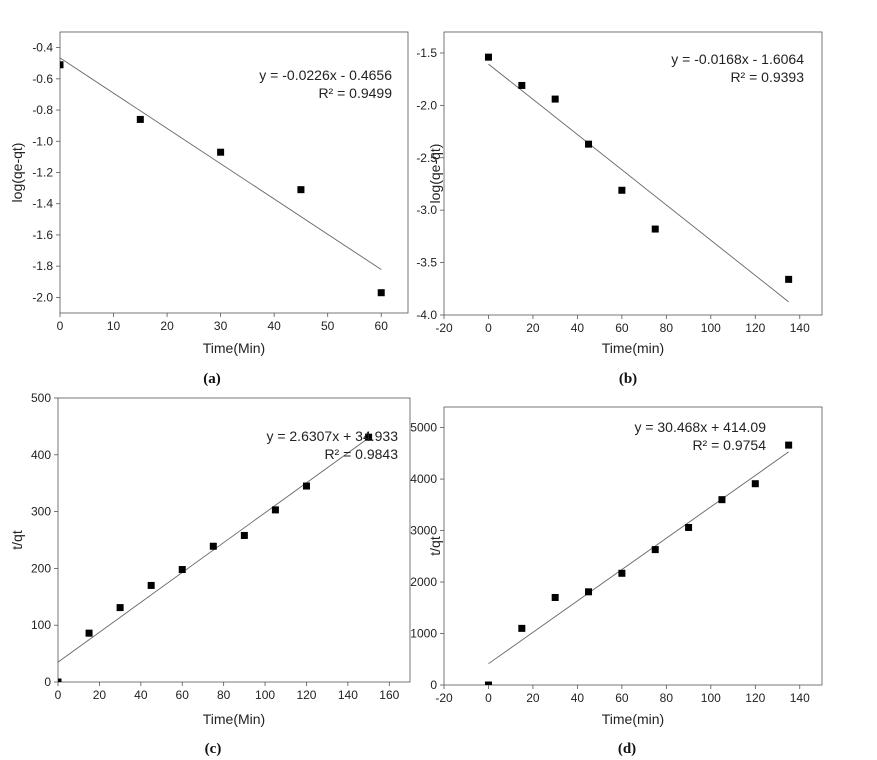 The height and width of the screenshot is (760, 877). What do you see at coordinates (42, 266) in the screenshot?
I see `y-tick-label: -1.8` at bounding box center [42, 266].